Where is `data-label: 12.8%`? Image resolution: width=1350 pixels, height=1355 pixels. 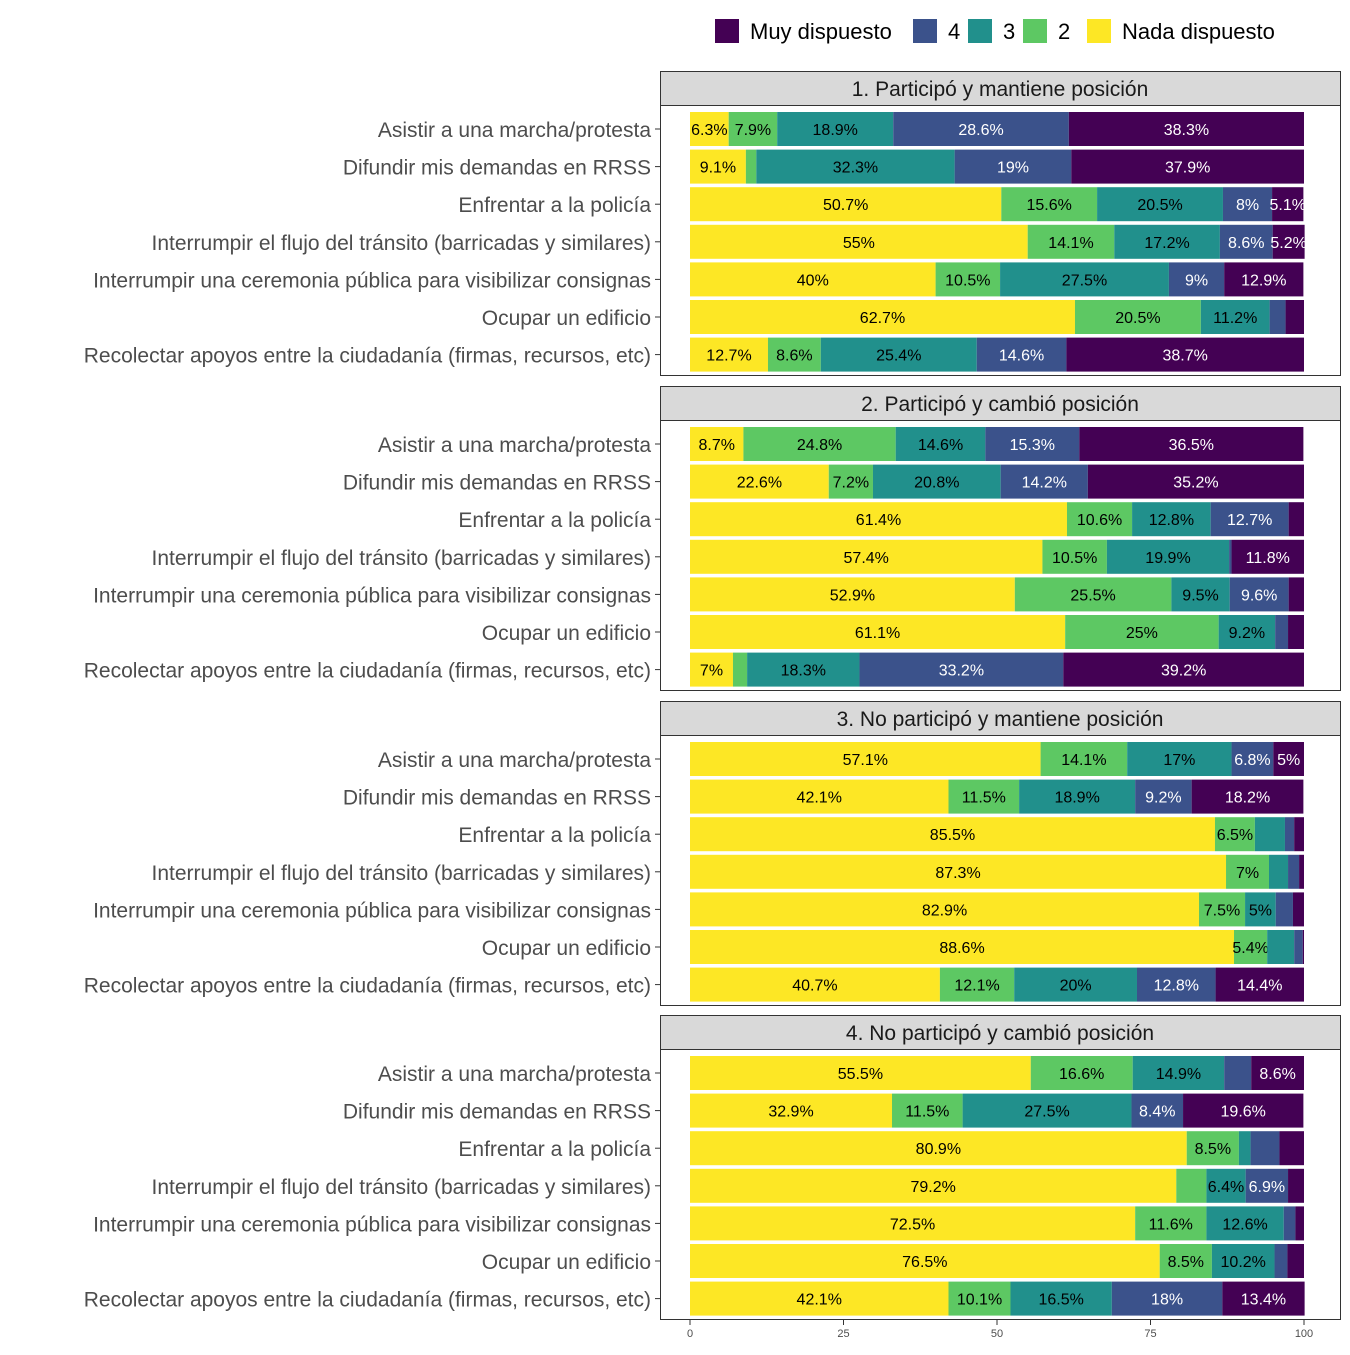
data-label: 12.8% is located at coordinates (1176, 986).